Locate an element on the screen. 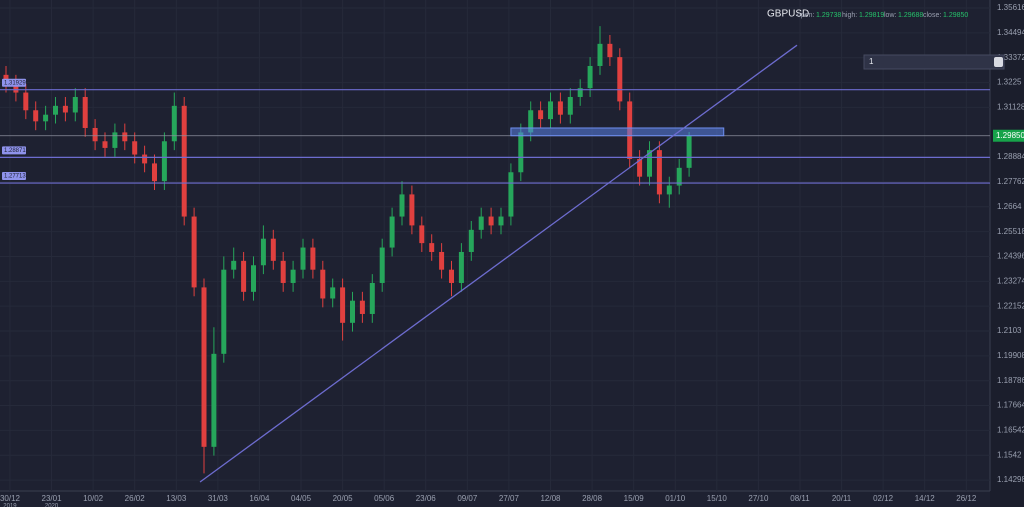  low-label: low: is located at coordinates (890, 15).